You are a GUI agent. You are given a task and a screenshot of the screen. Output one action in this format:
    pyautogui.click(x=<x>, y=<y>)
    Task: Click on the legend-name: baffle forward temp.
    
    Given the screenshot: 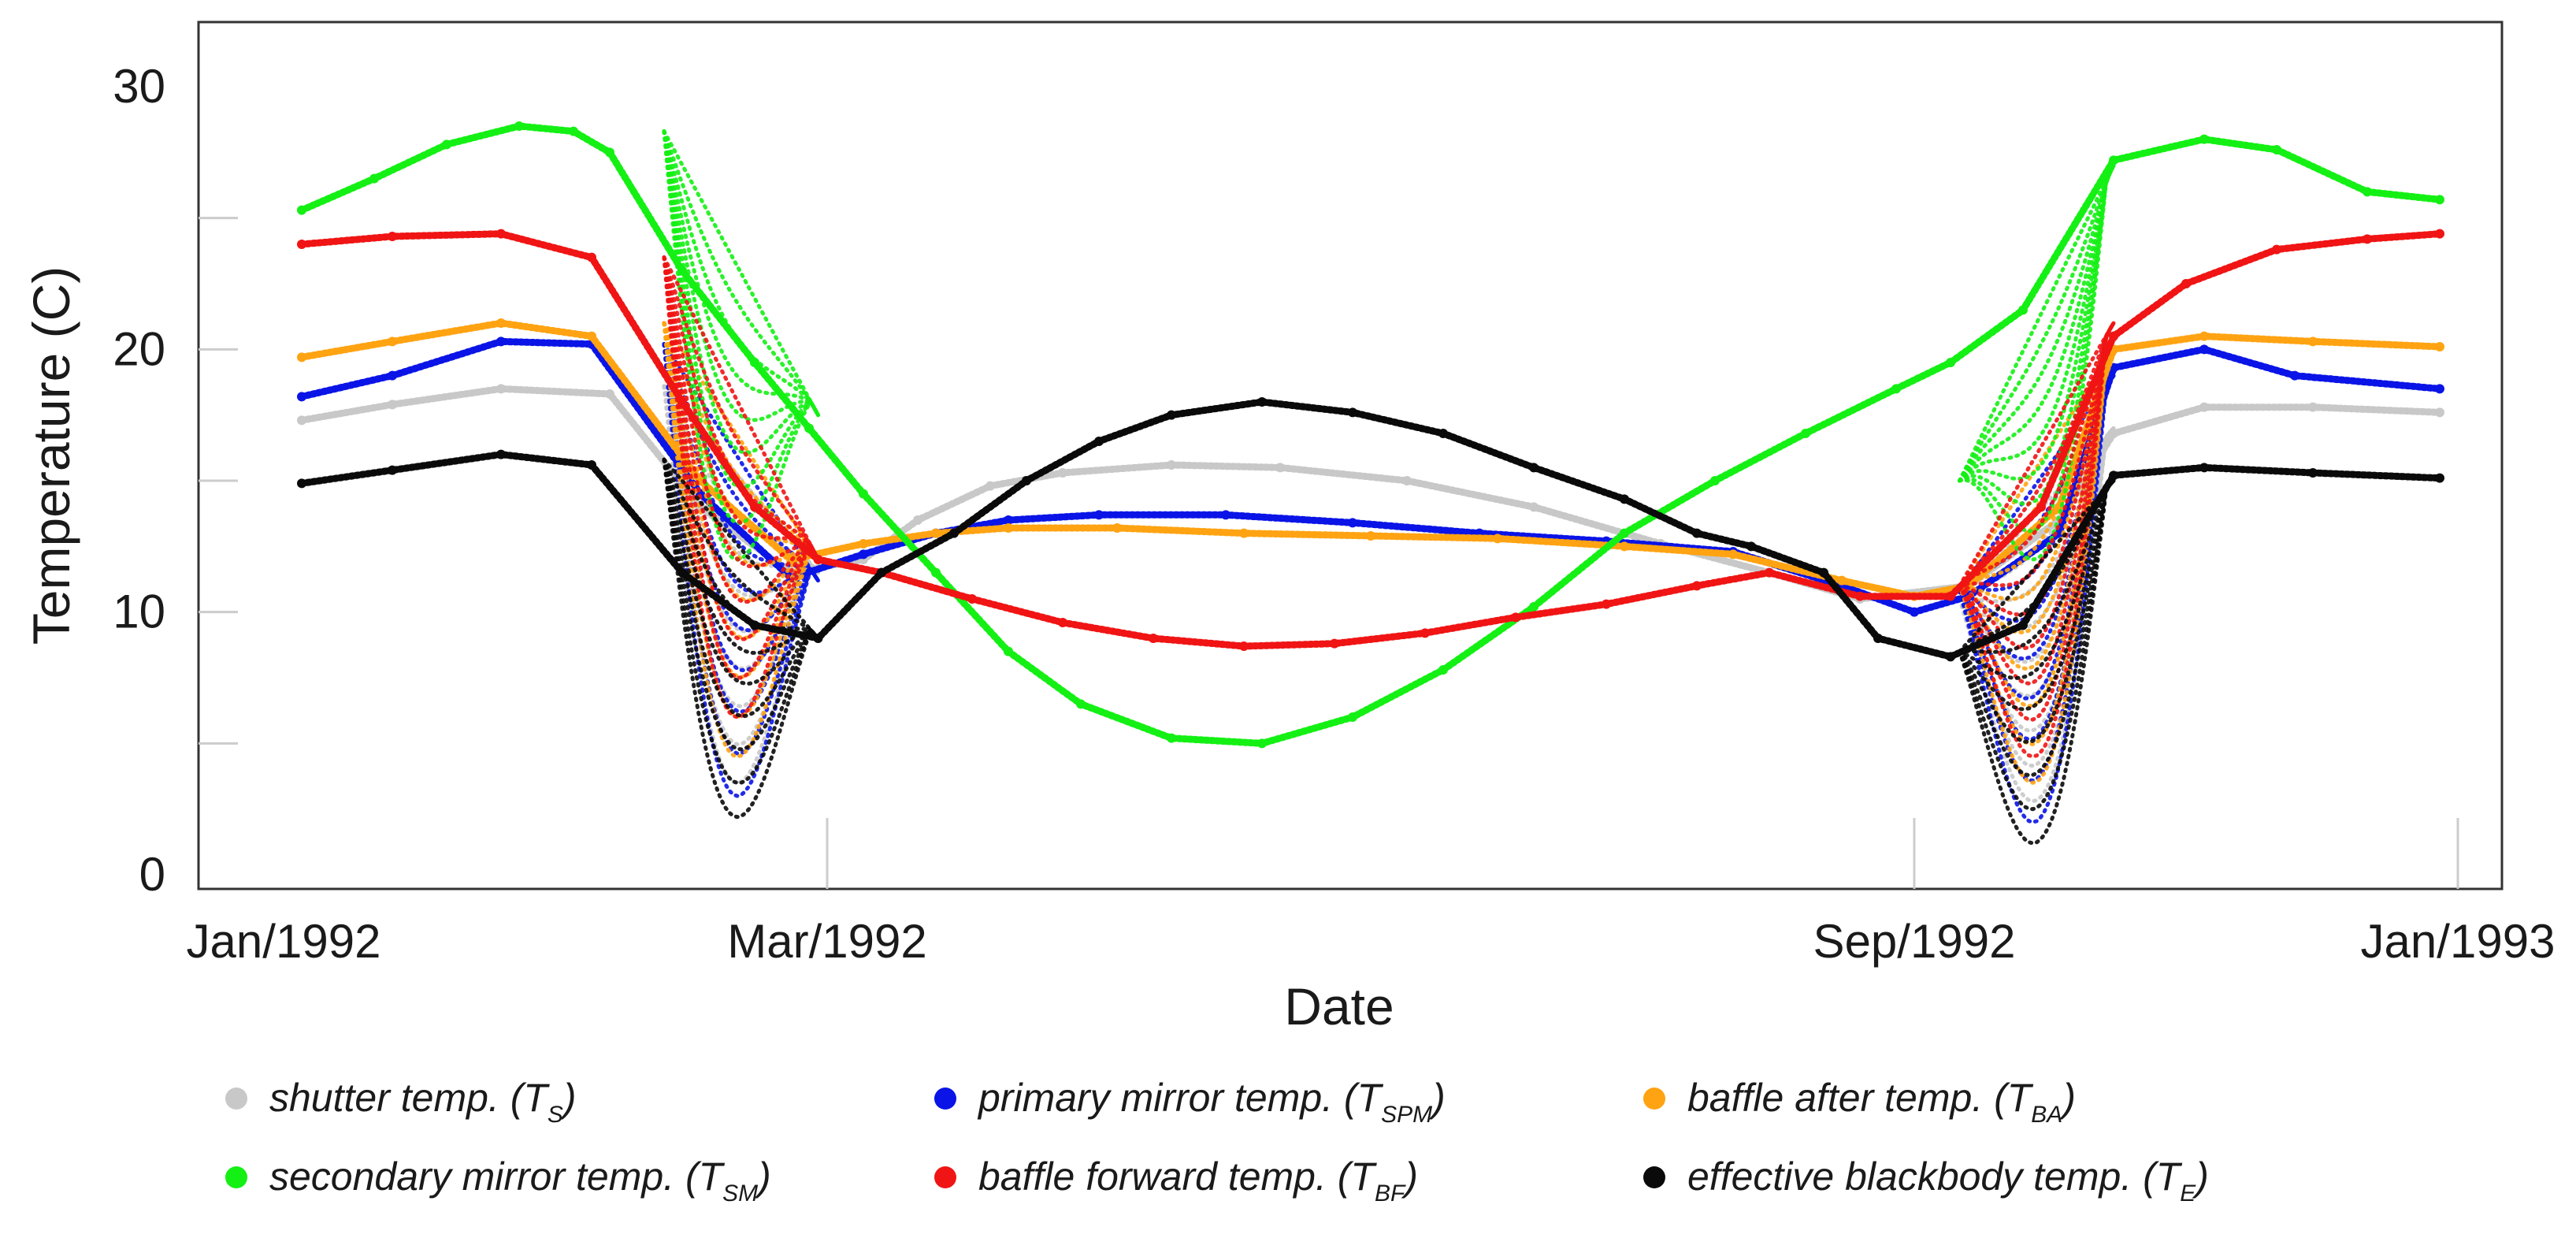 What is the action you would take?
    pyautogui.click(x=1152, y=1176)
    